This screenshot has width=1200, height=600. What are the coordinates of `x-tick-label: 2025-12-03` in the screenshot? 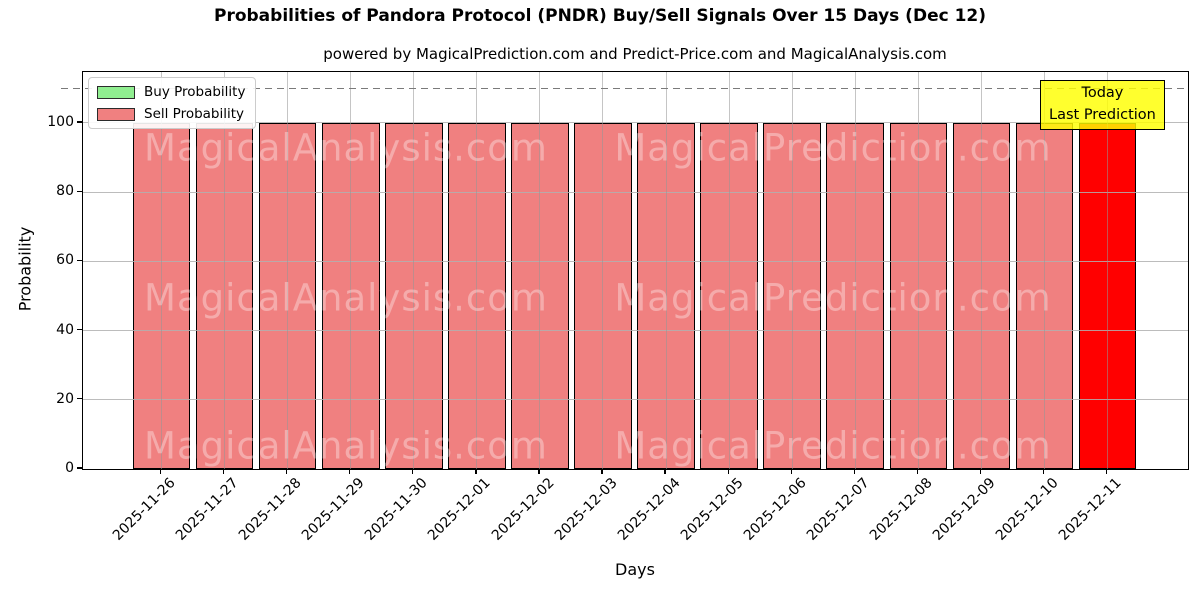 It's located at (586, 509).